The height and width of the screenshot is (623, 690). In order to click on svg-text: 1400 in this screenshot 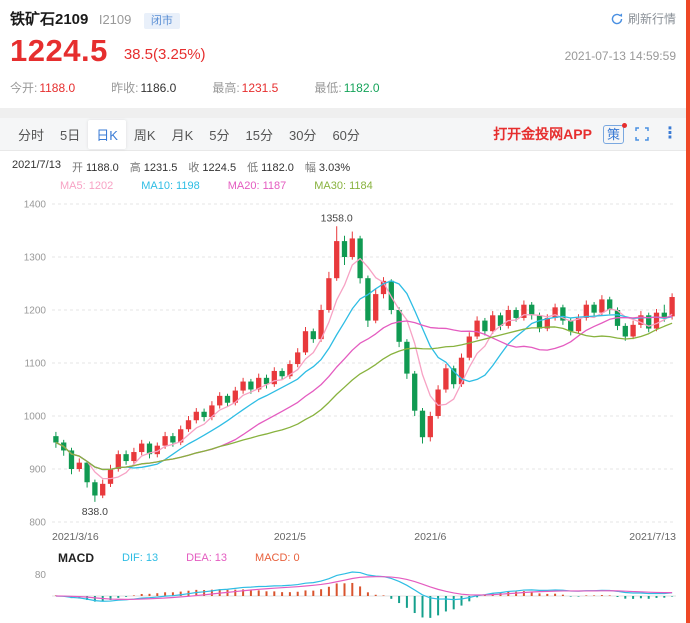, I will do `click(35, 205)`.